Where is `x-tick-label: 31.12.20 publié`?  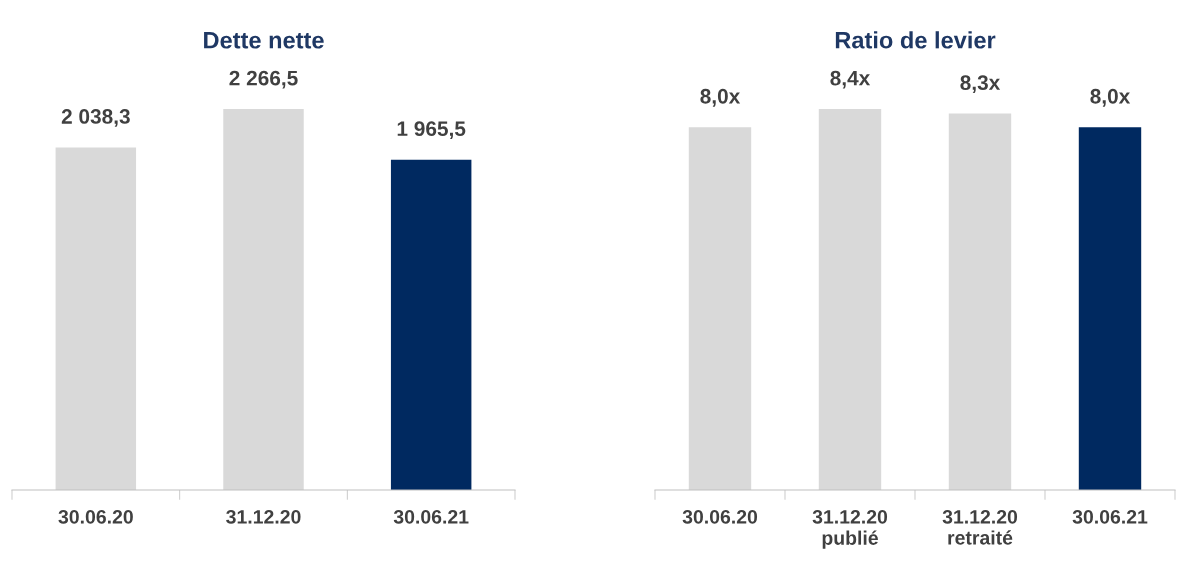 x-tick-label: 31.12.20 publié is located at coordinates (850, 529).